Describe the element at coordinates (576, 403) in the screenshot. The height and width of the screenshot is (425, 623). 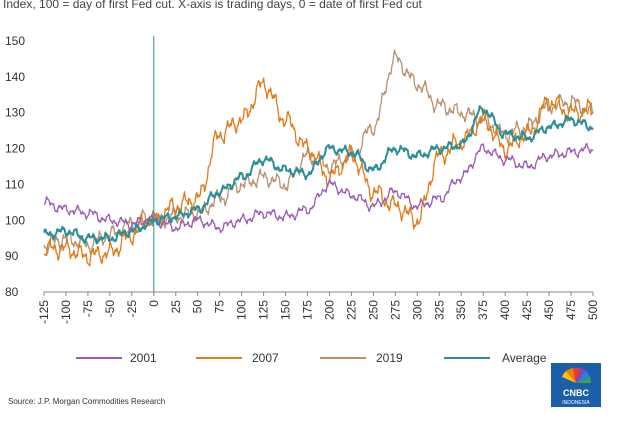
I see `logo-text-indonesia: INDONESIA` at that location.